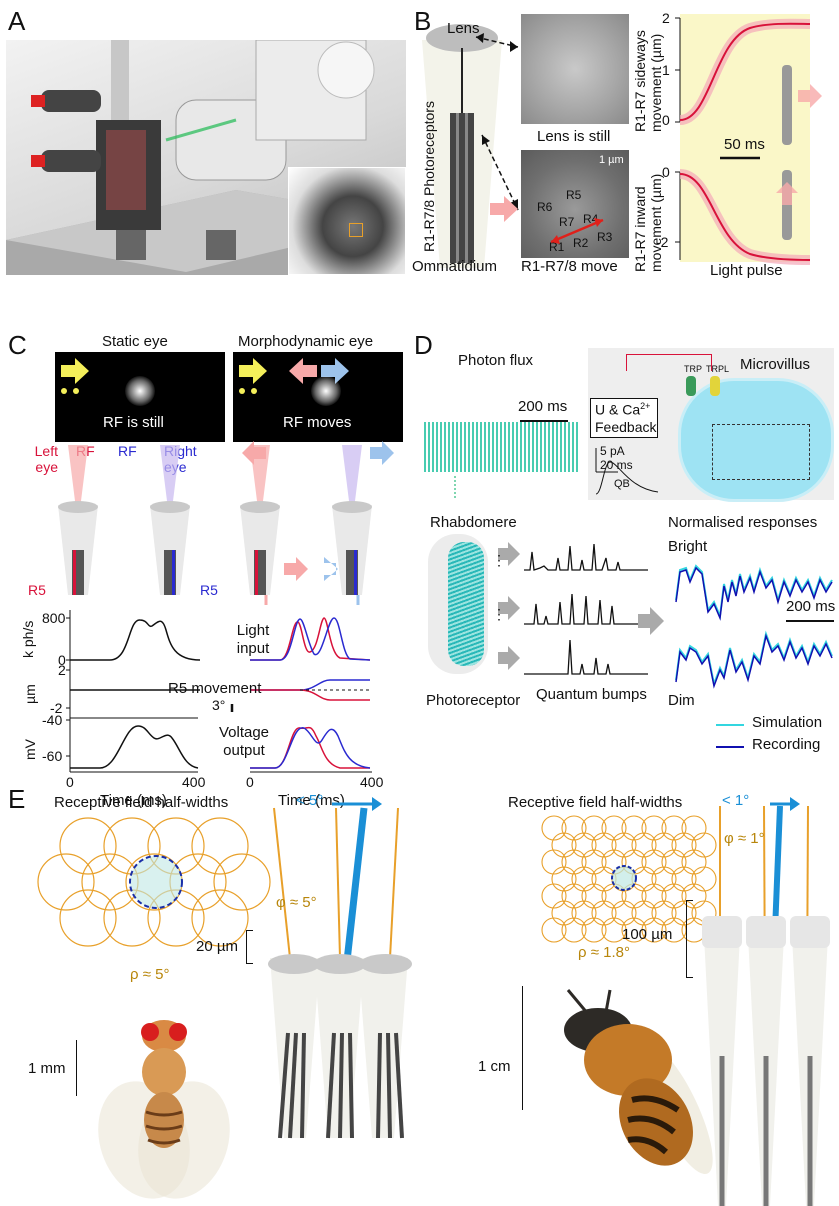 The height and width of the screenshot is (1206, 839). I want to click on scale-200ms-b: 200 ms, so click(811, 606).